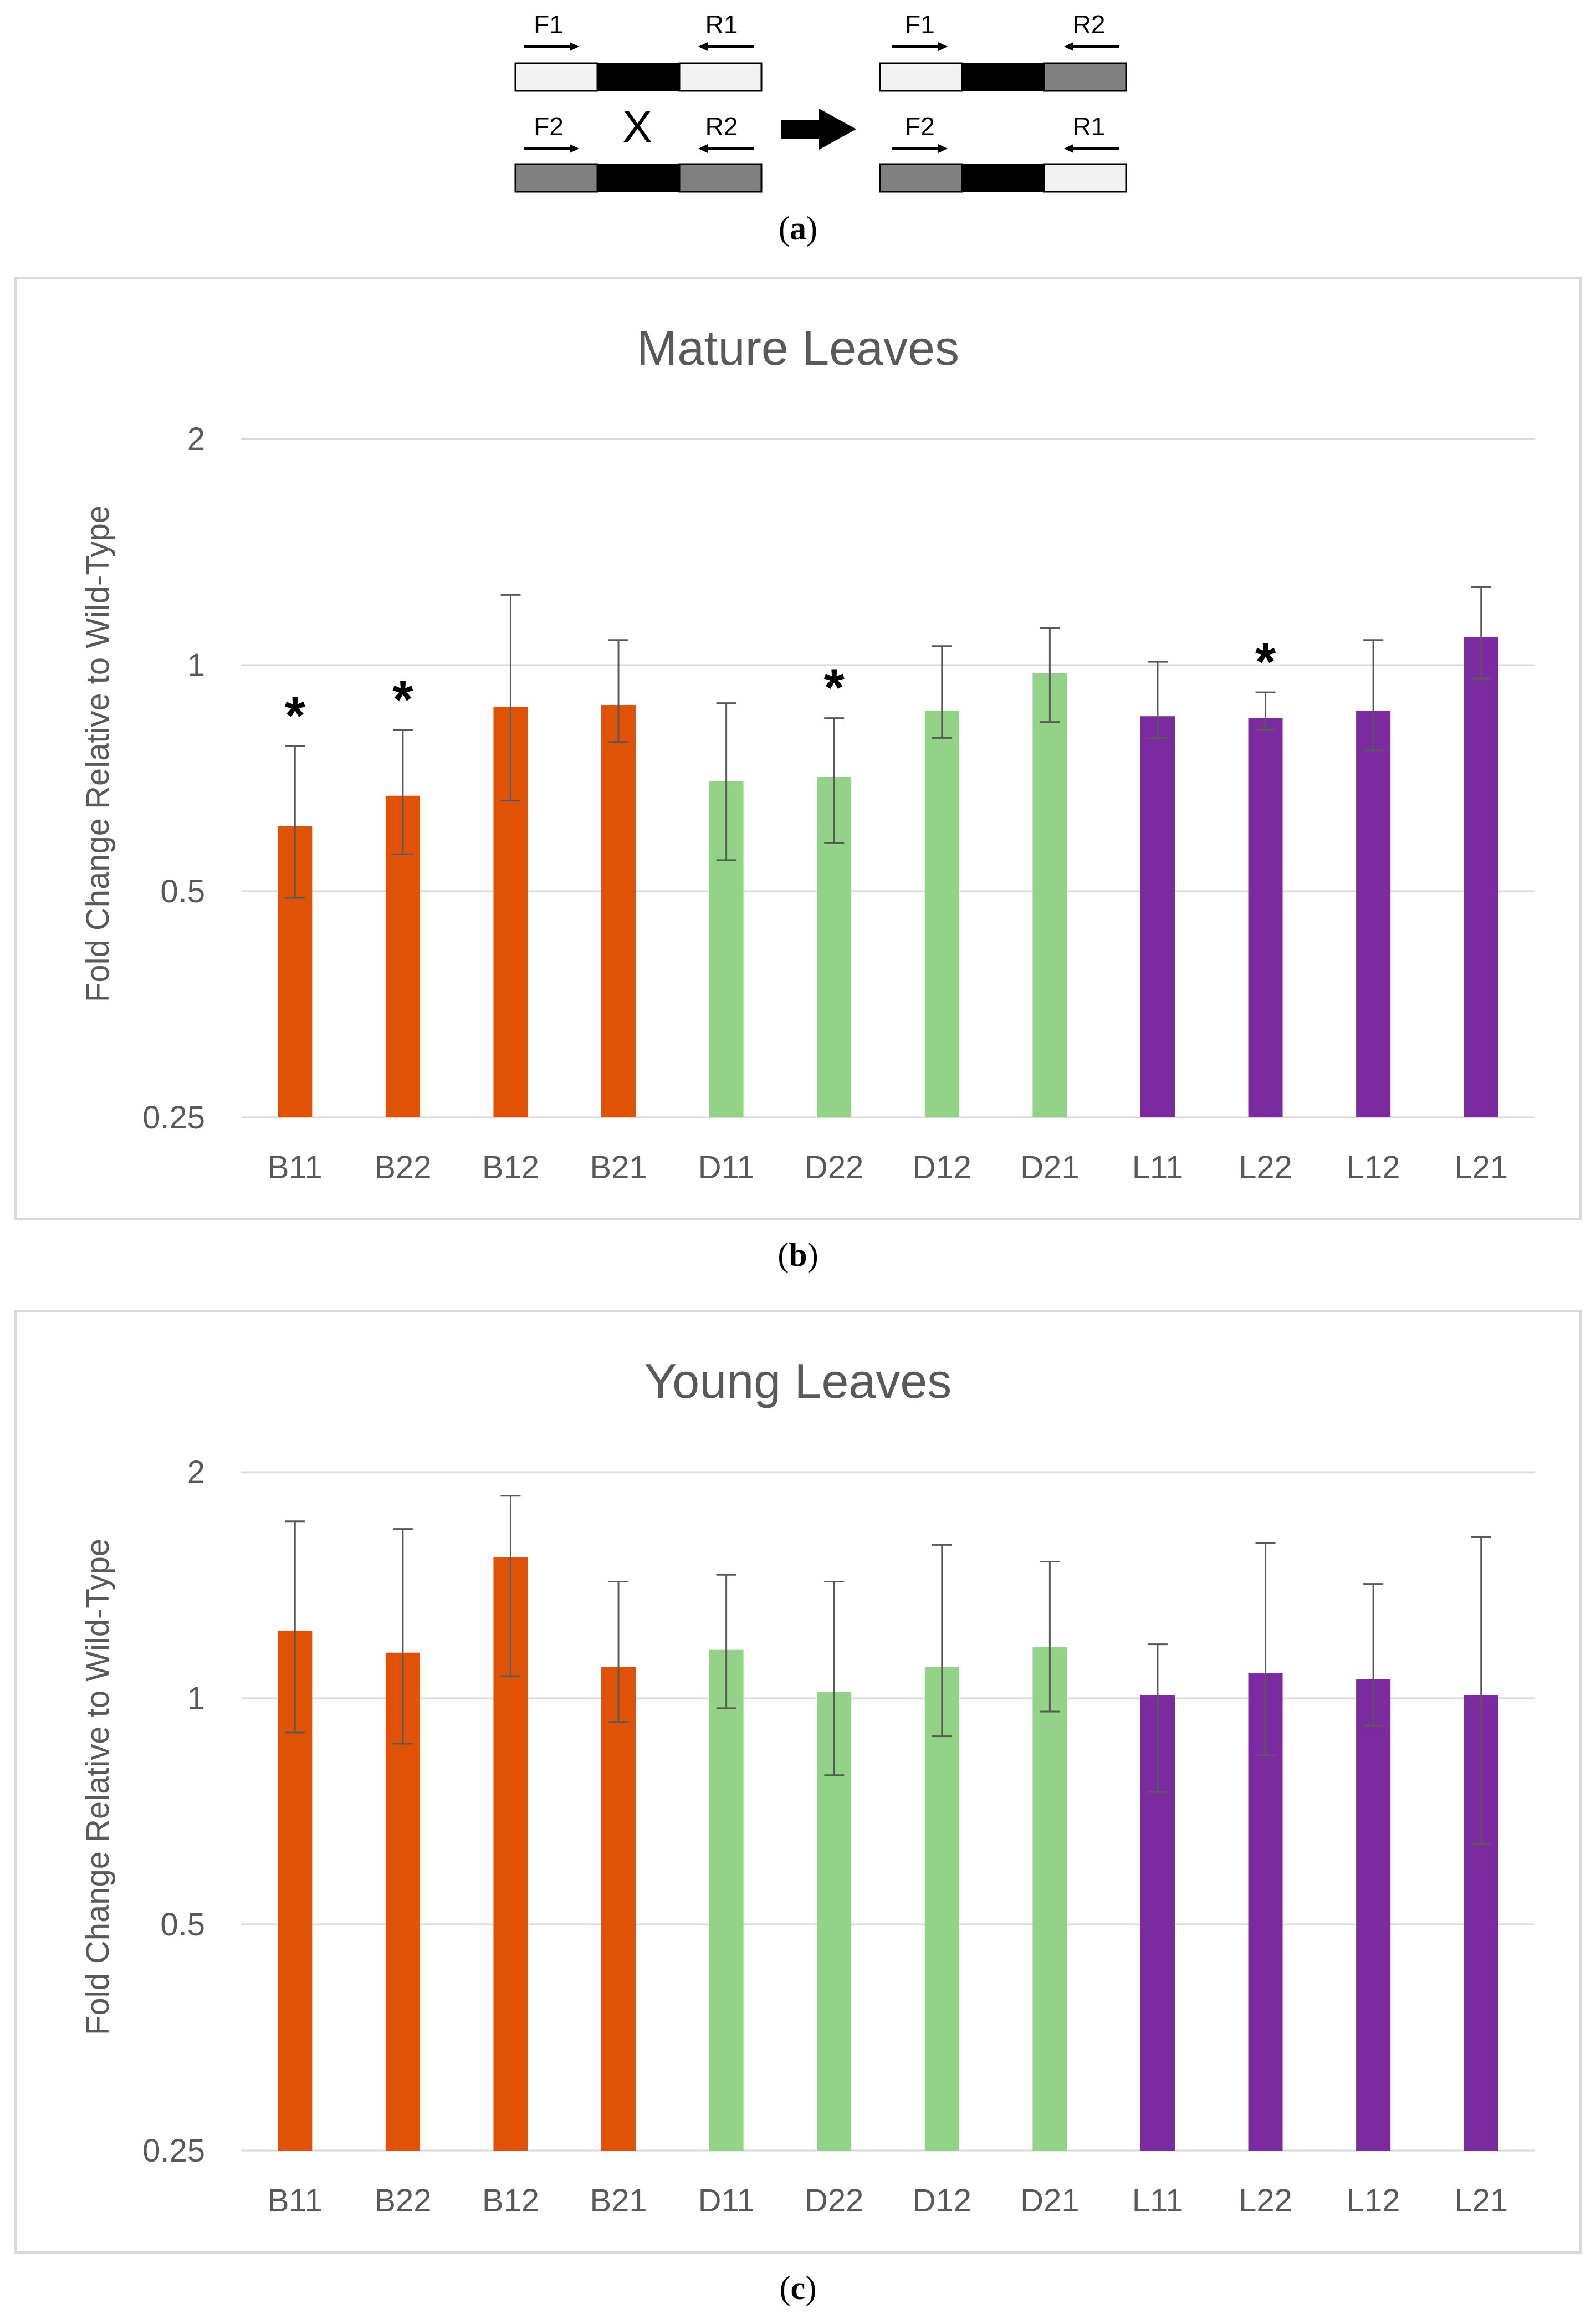  I want to click on error-bar-b12, so click(510, 1586).